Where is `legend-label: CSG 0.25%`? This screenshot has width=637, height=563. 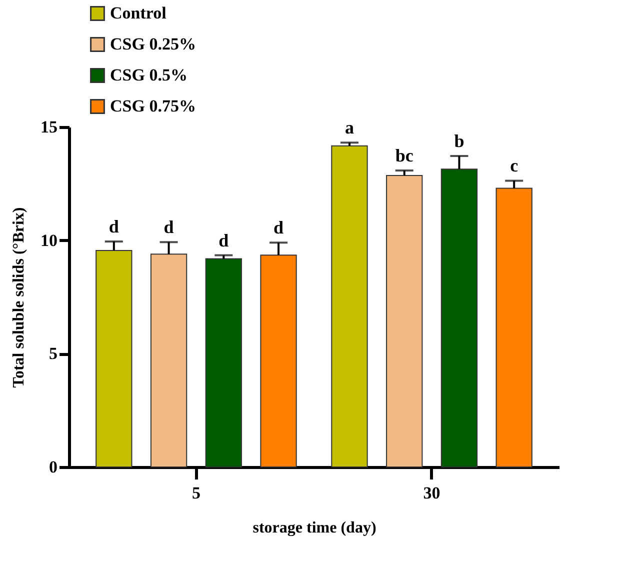
legend-label: CSG 0.25% is located at coordinates (153, 44).